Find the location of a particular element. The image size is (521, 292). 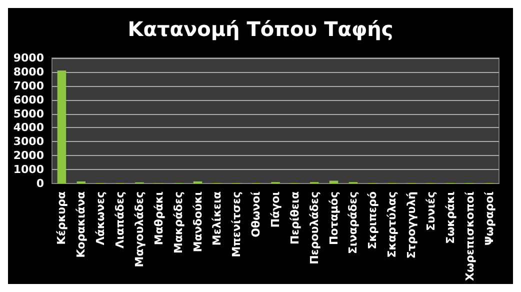

x-tick-label: Λάκωνες is located at coordinates (101, 218).